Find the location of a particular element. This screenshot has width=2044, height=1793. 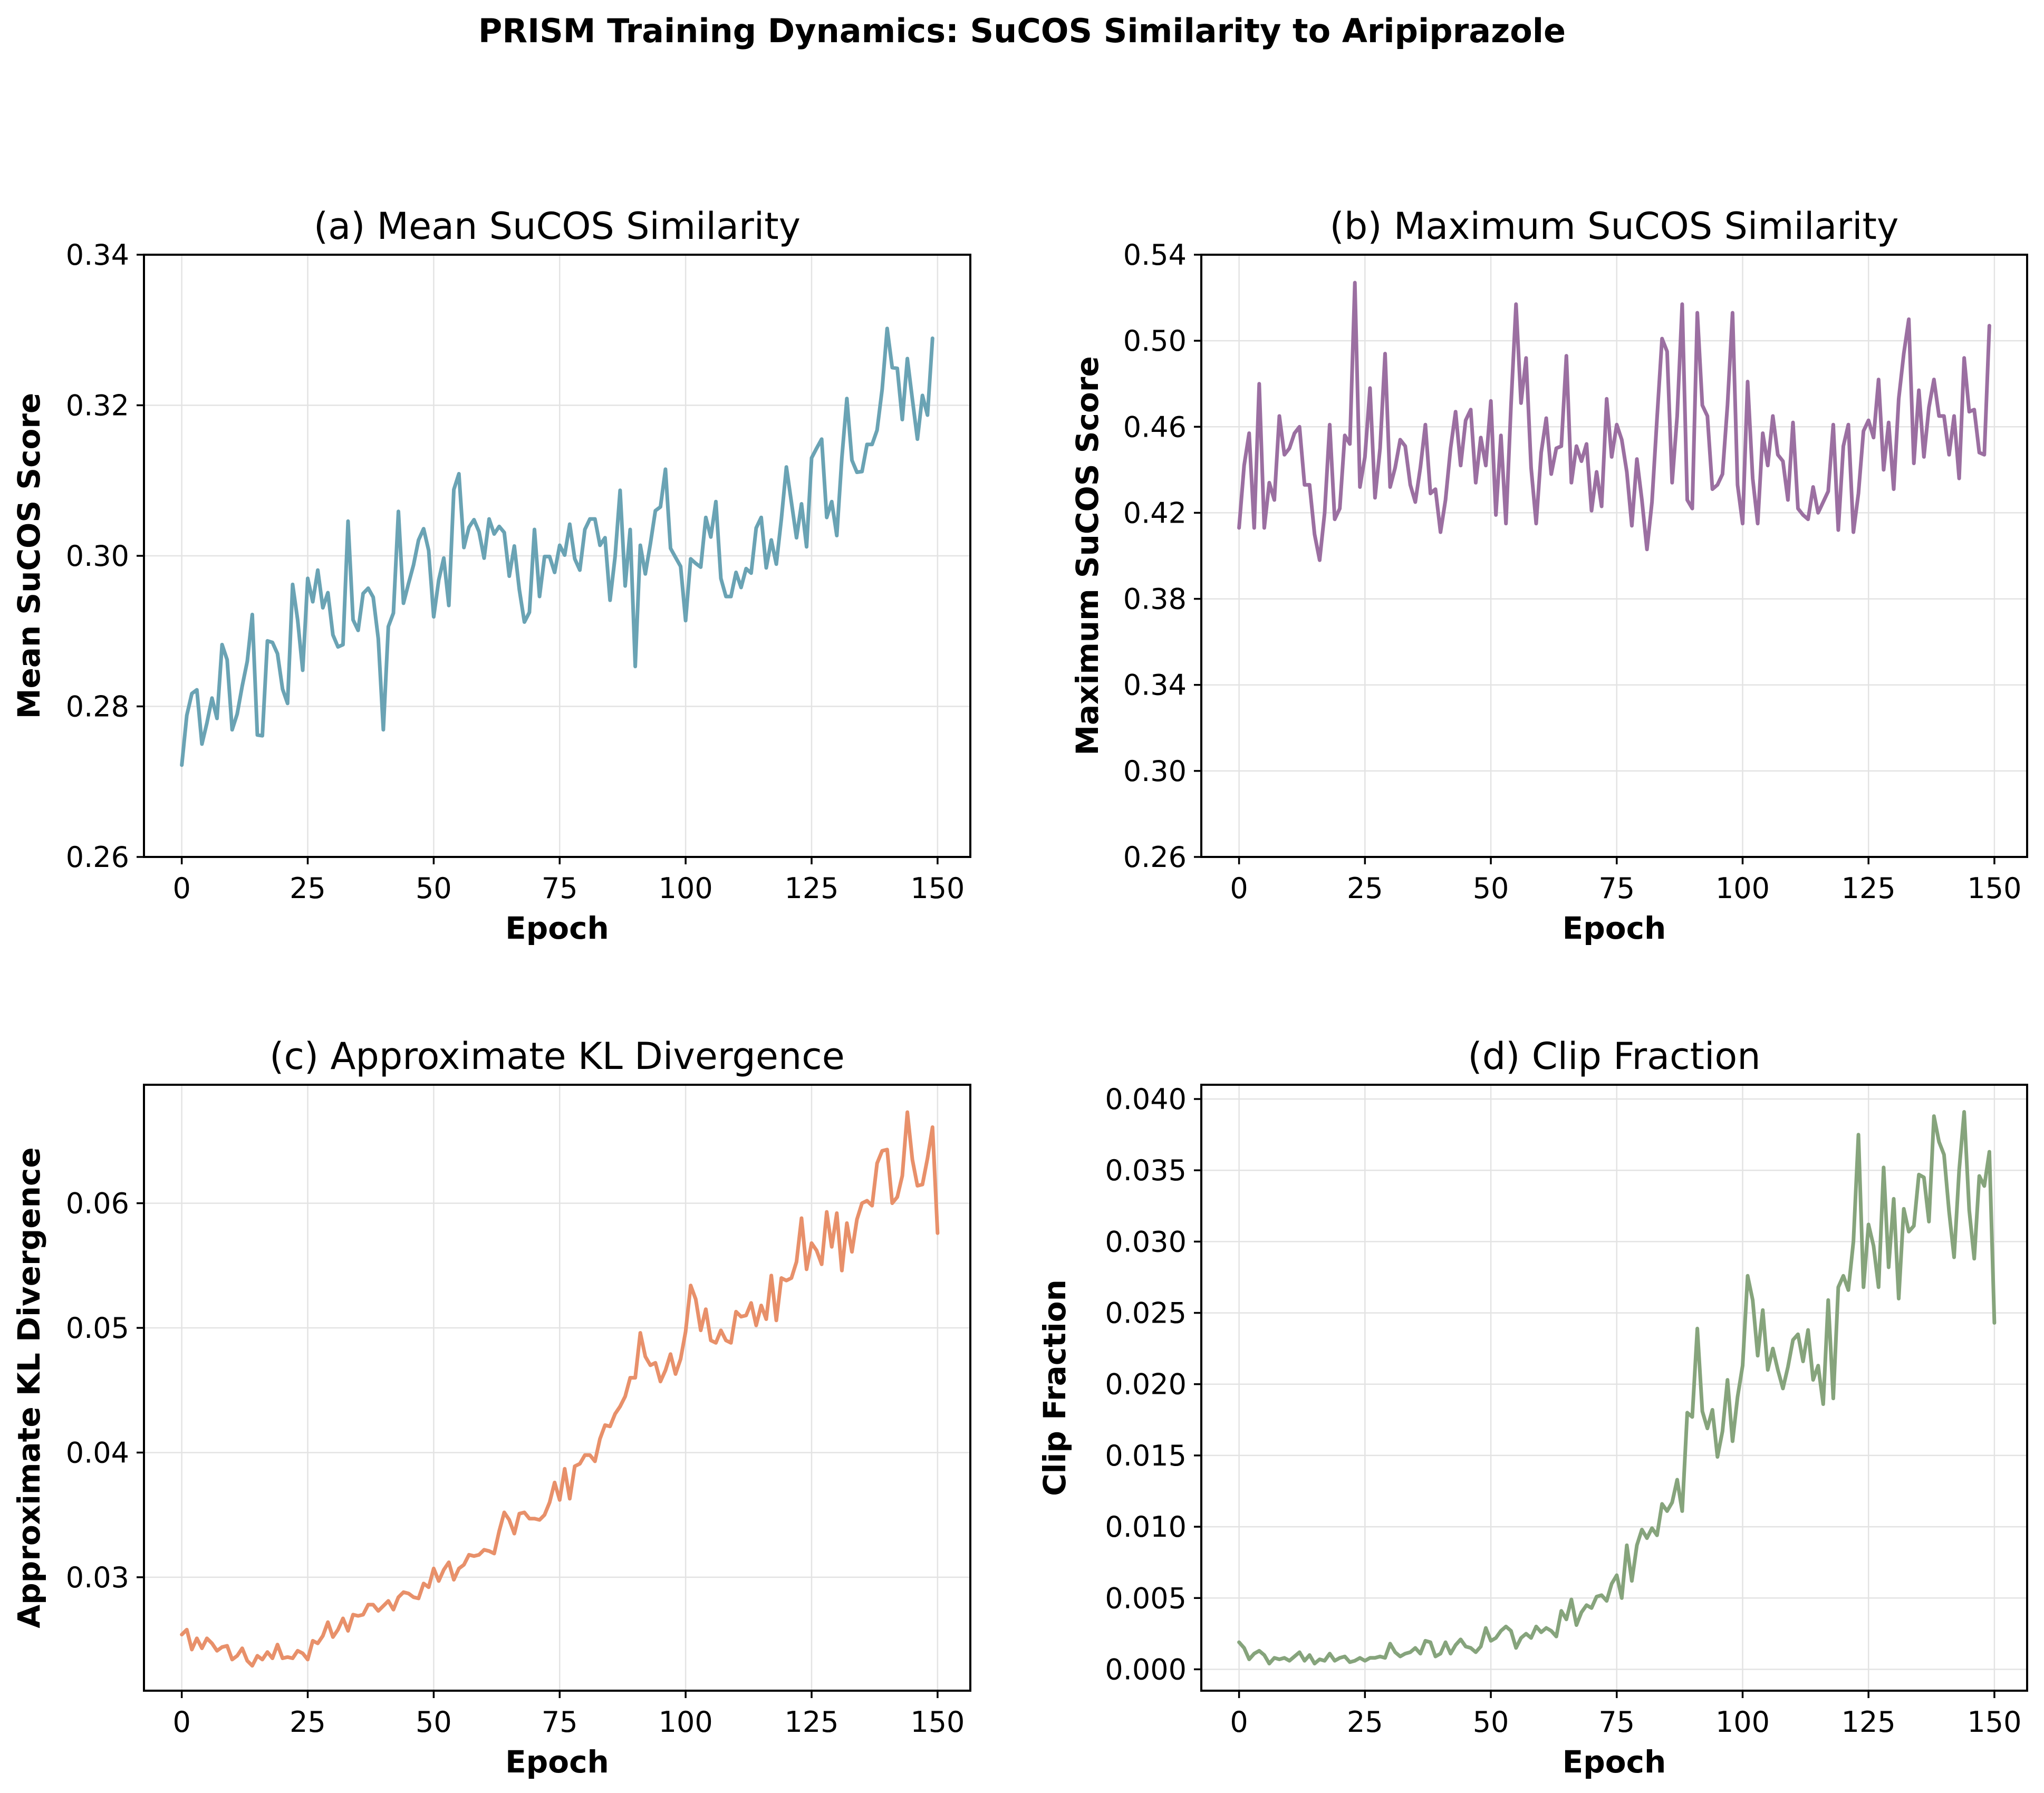

y-tick-label: 0.46 is located at coordinates (1155, 427).